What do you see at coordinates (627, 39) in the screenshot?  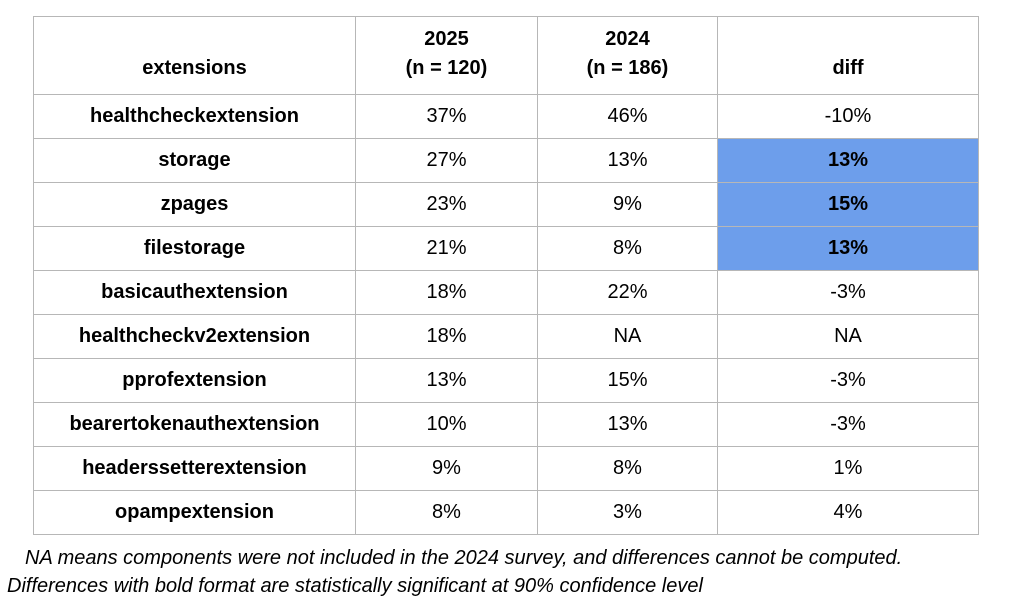 I see `col-header-2024-year: 2024` at bounding box center [627, 39].